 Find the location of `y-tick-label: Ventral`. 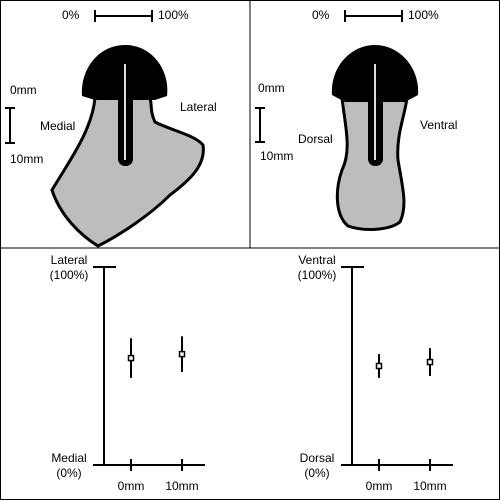

y-tick-label: Ventral is located at coordinates (316, 260).